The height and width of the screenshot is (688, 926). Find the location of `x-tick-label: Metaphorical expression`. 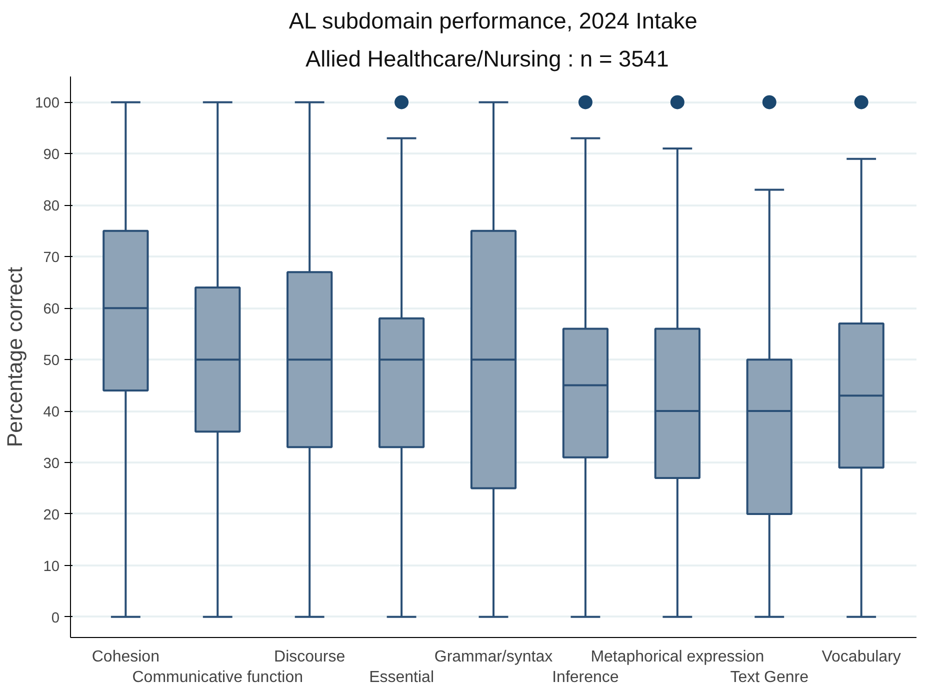

x-tick-label: Metaphorical expression is located at coordinates (677, 657).